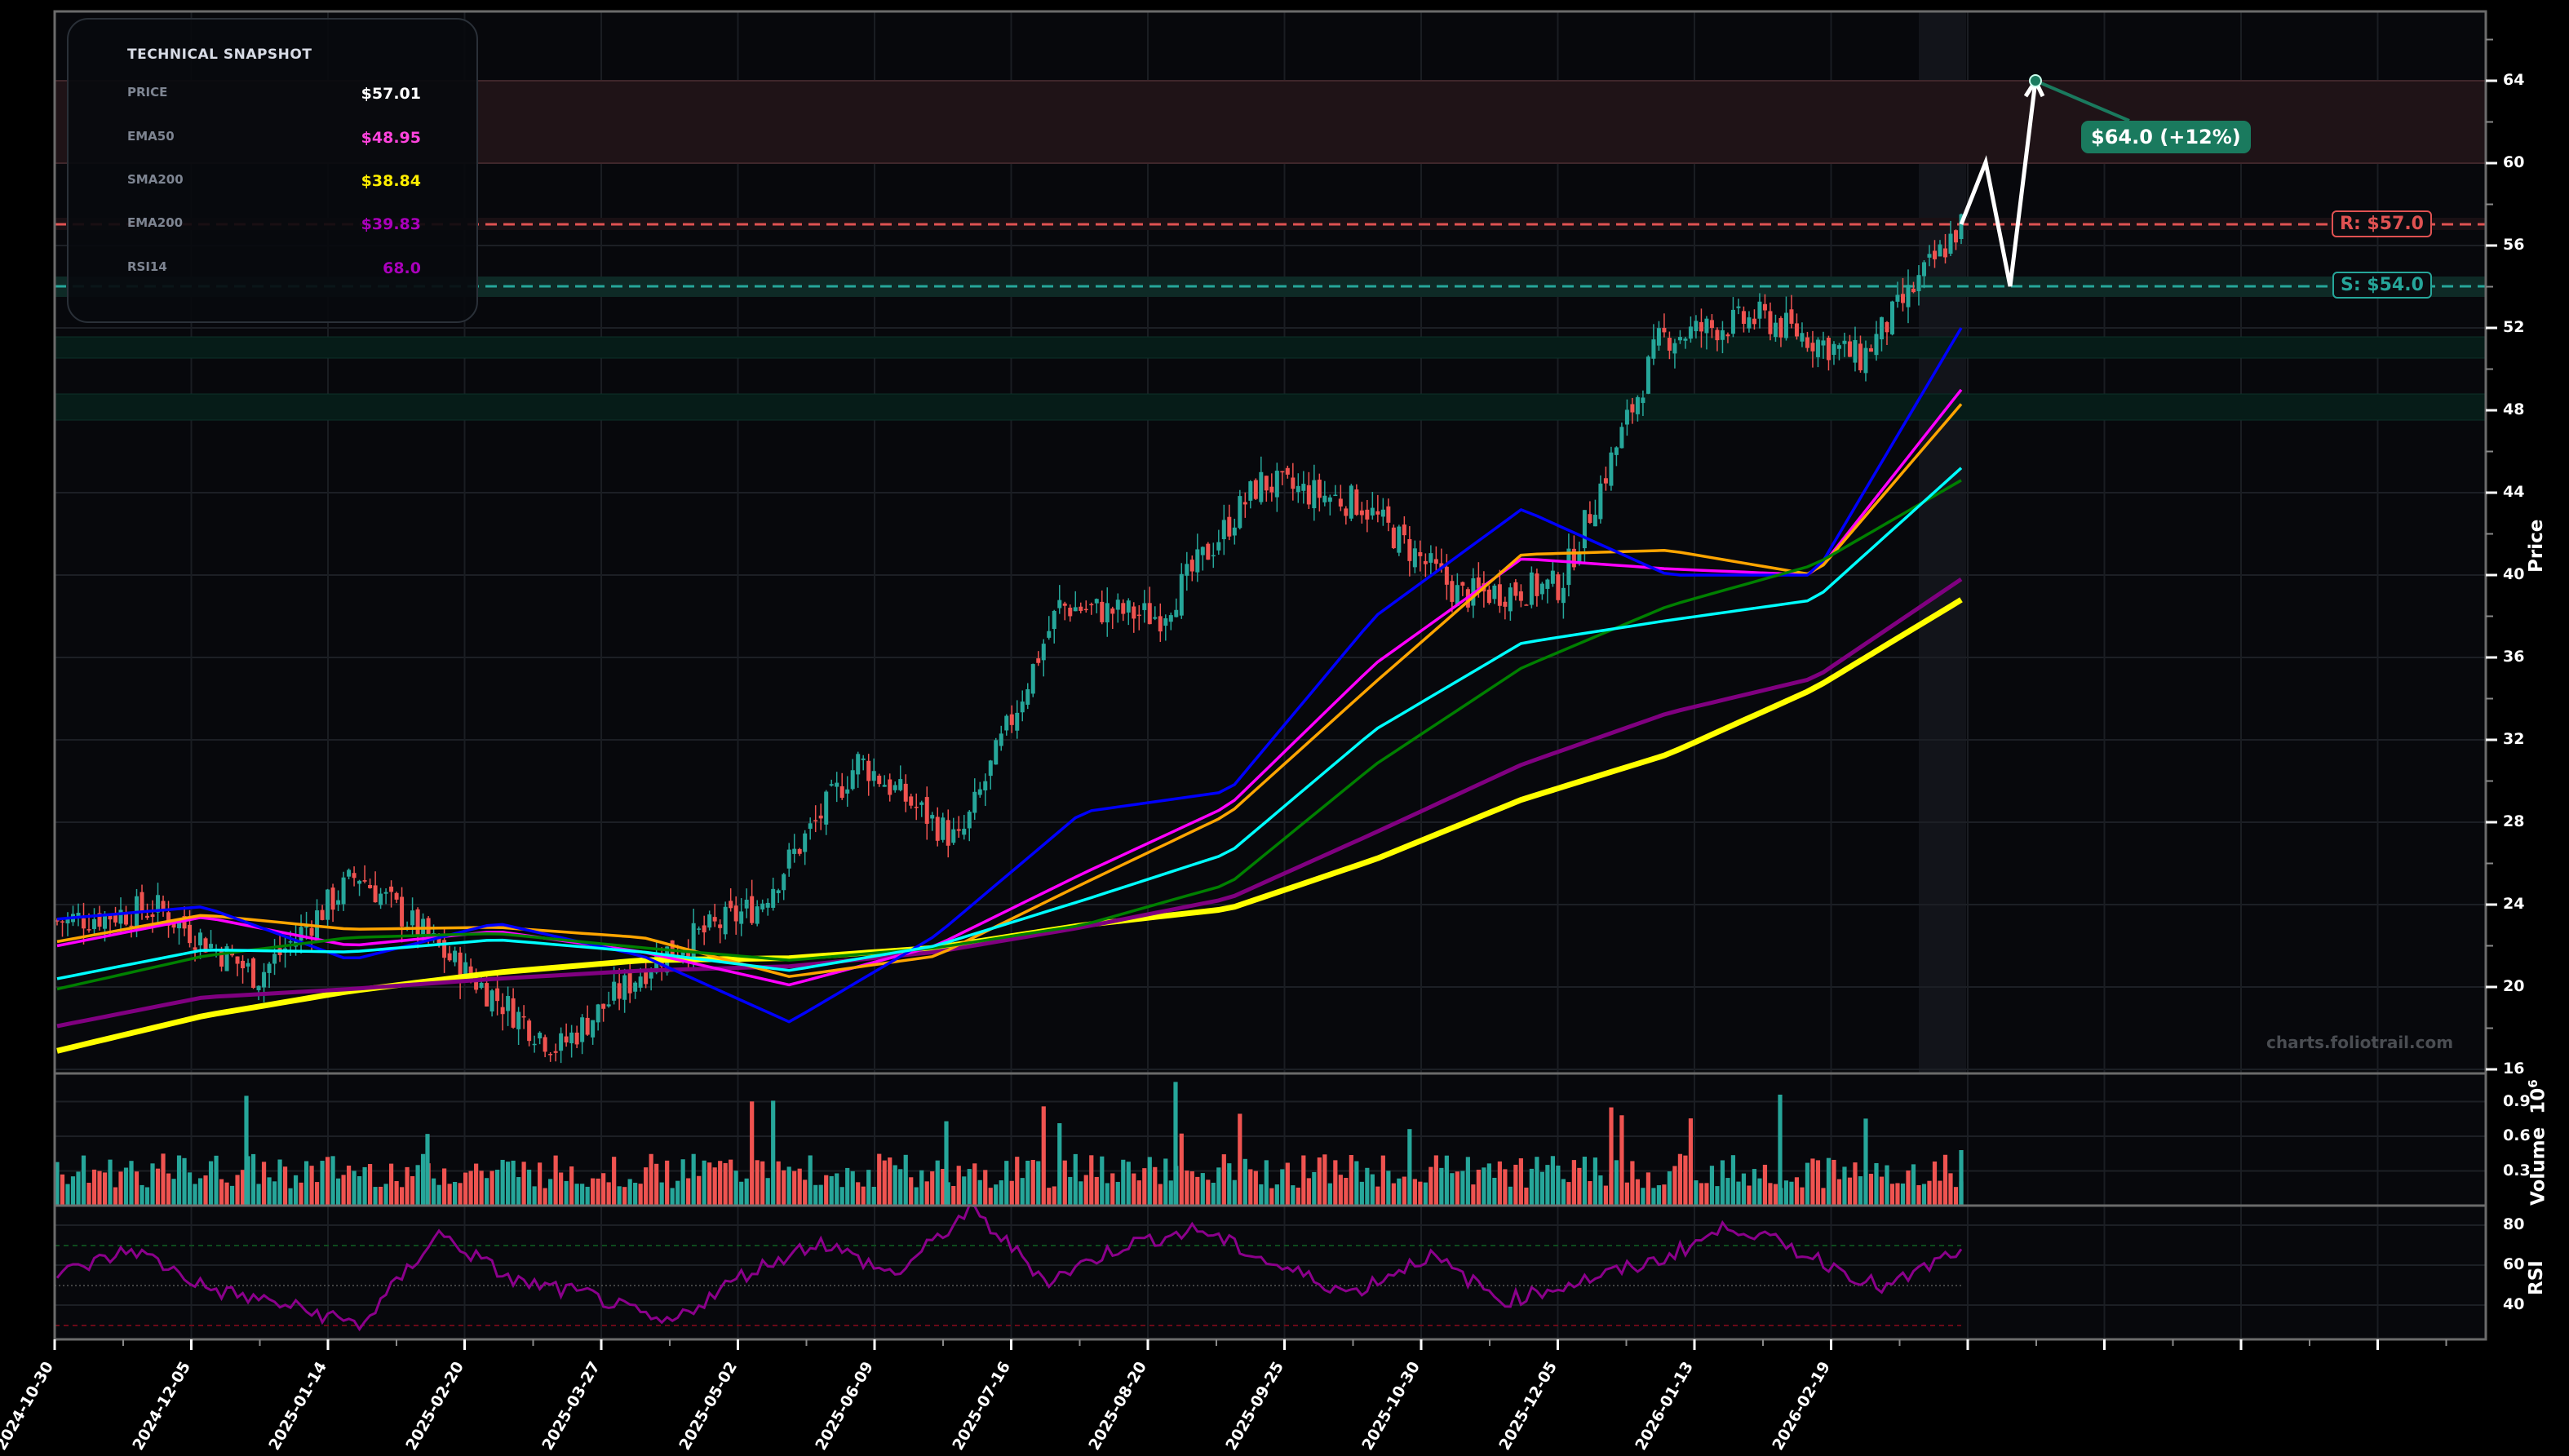  What do you see at coordinates (156, 179) in the screenshot?
I see `snapshot-label: SMA200` at bounding box center [156, 179].